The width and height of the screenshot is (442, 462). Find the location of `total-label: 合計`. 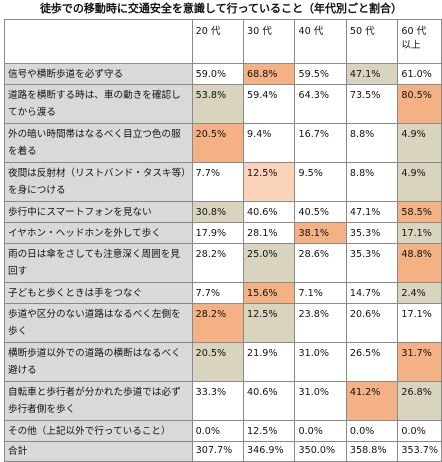

total-label: 合計 is located at coordinates (98, 451).